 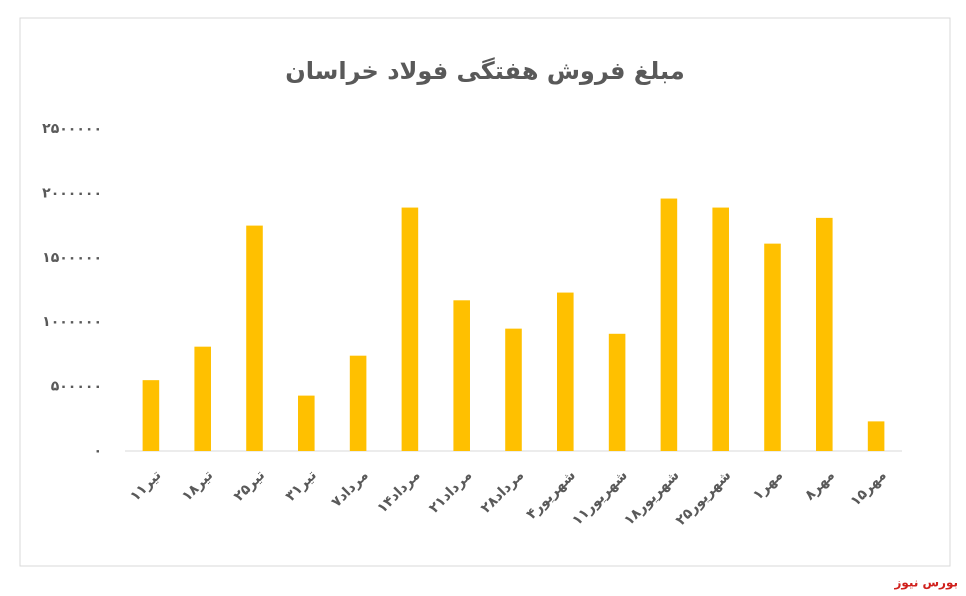 What do you see at coordinates (925, 583) in the screenshot?
I see `source: بورس نیوز` at bounding box center [925, 583].